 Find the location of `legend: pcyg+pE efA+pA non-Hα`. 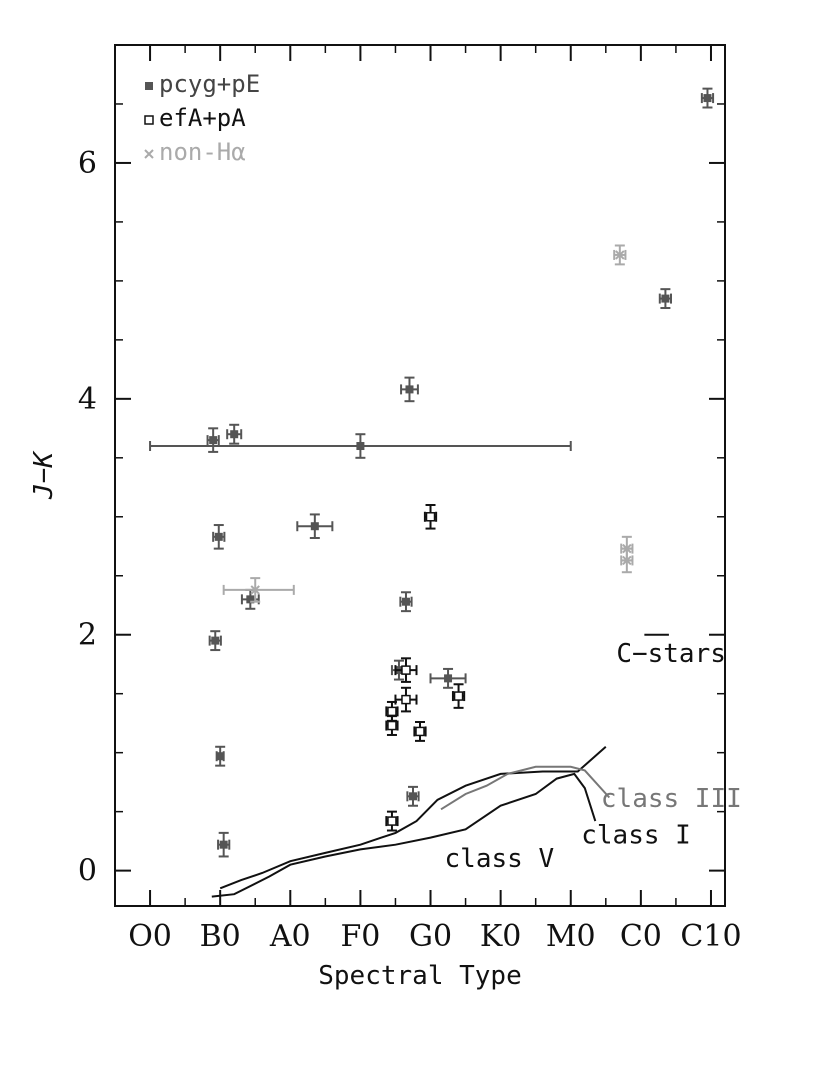

legend: pcyg+pE efA+pA non-Hα is located at coordinates (202, 118).